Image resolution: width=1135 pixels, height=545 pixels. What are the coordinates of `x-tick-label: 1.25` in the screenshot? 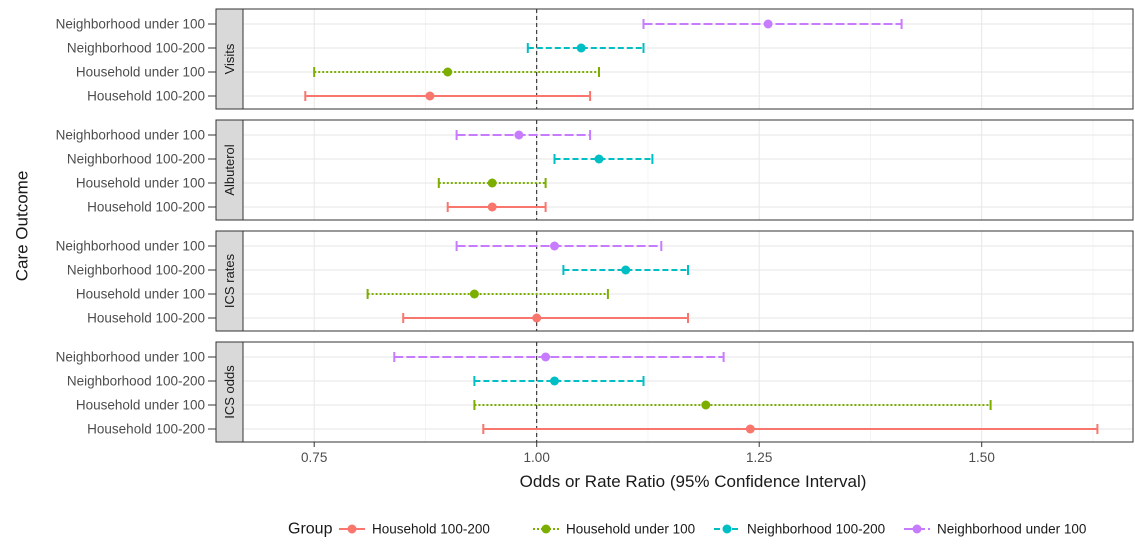 It's located at (759, 457).